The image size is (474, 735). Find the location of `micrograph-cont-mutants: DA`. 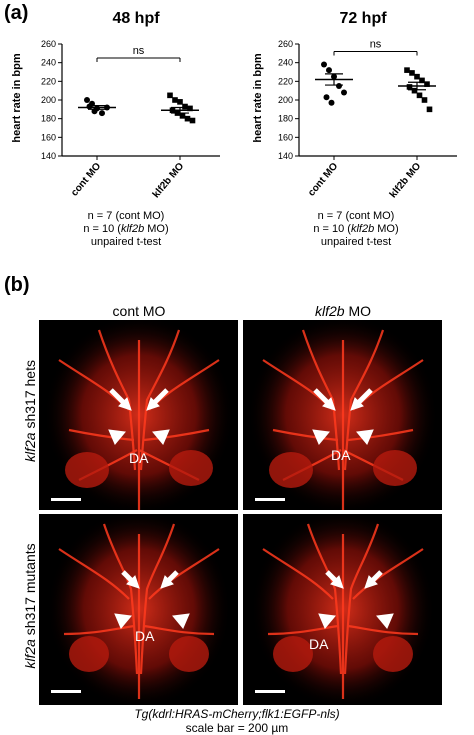

micrograph-cont-mutants: DA is located at coordinates (138, 609).